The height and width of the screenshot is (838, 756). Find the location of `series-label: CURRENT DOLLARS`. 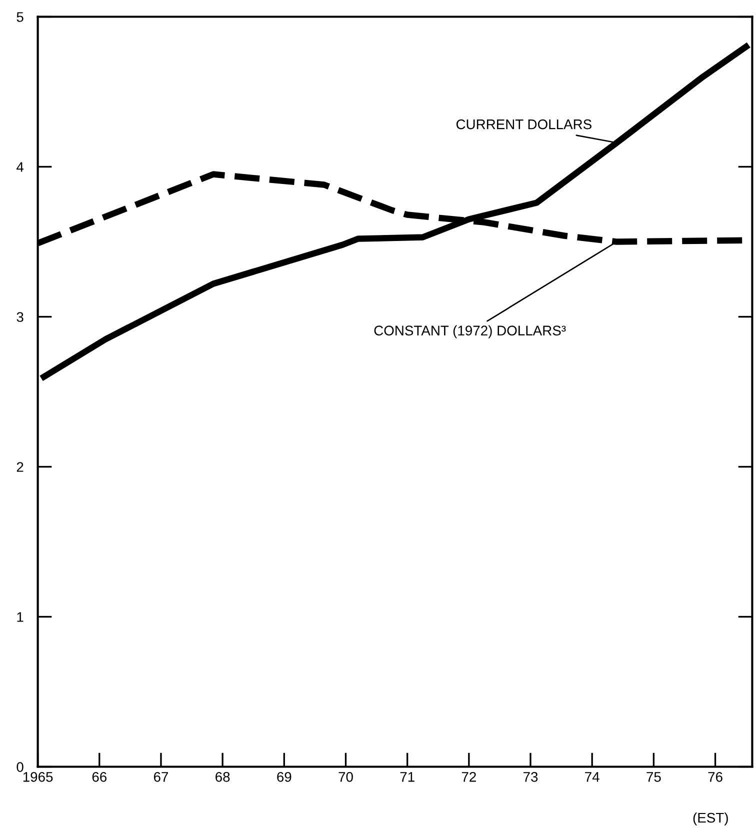

series-label: CURRENT DOLLARS is located at coordinates (524, 124).